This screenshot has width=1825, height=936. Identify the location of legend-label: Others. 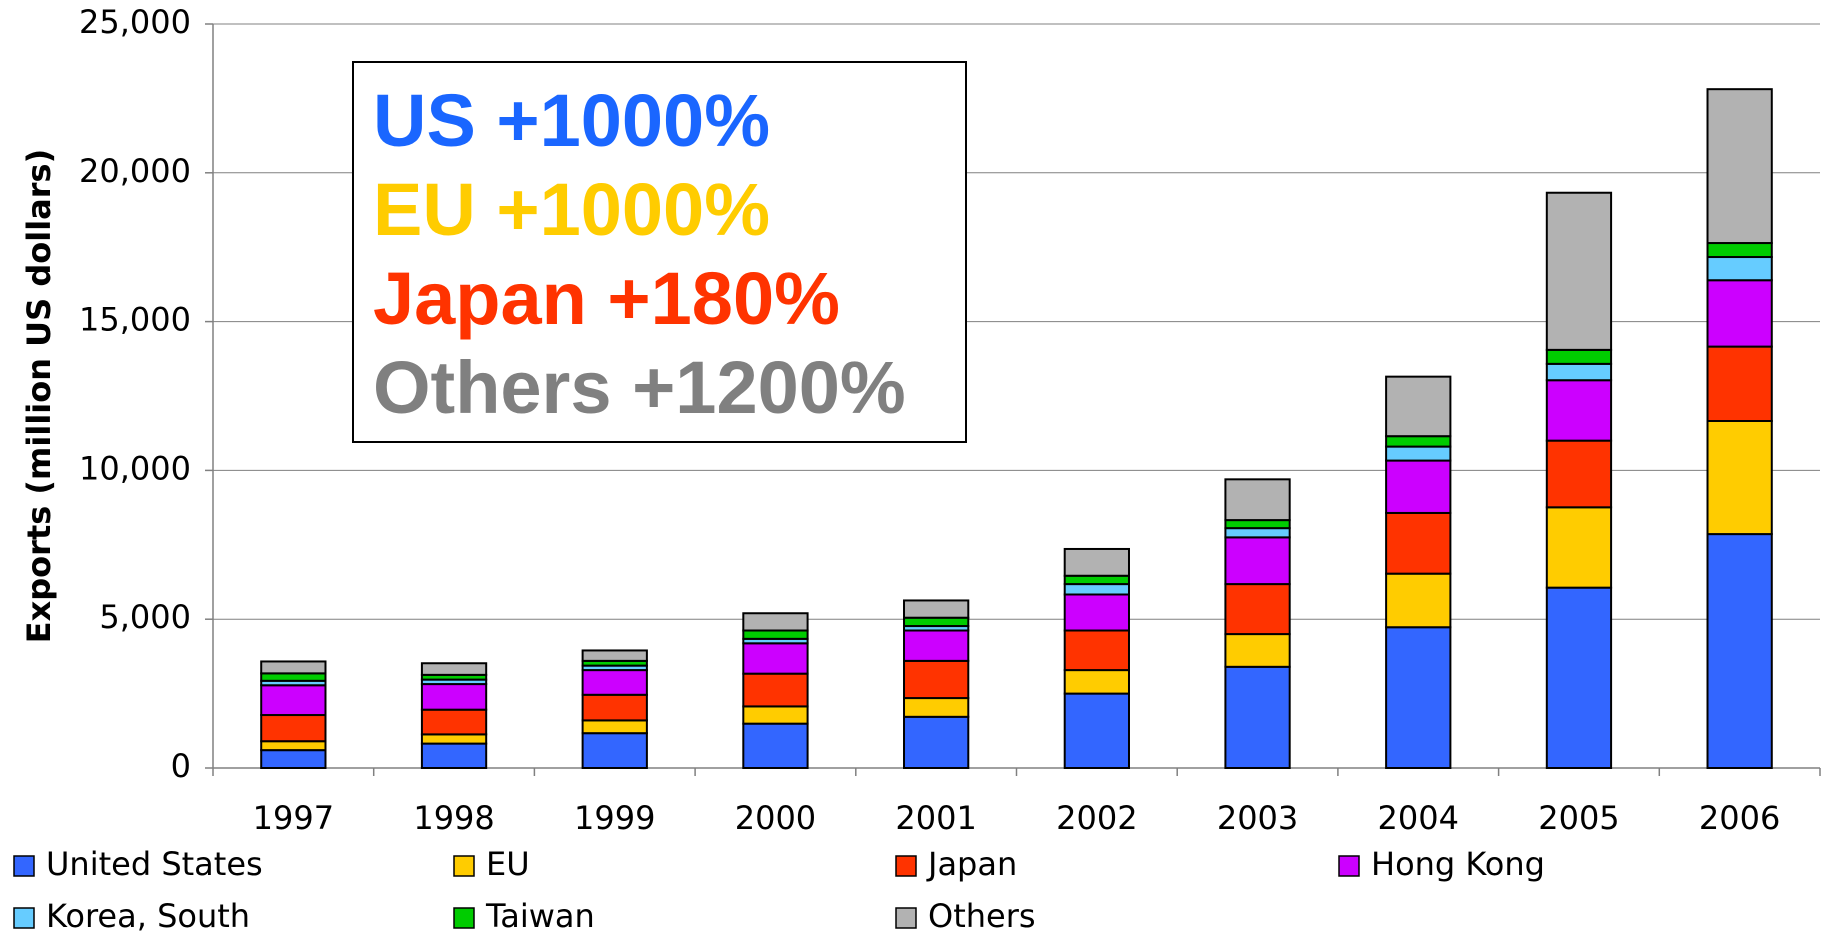
(982, 916).